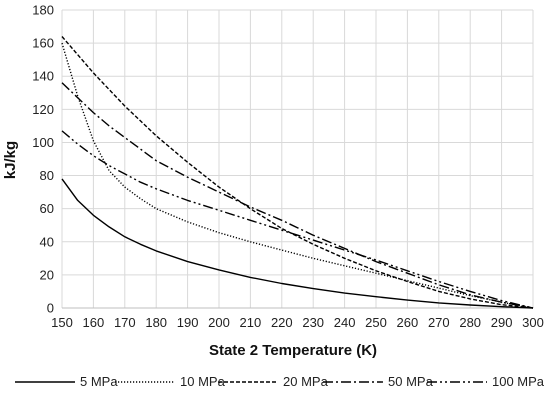  I want to click on legend: 5 MPa 10 MPa 20 MPa 50 MPa 100 MPa, so click(280, 381).